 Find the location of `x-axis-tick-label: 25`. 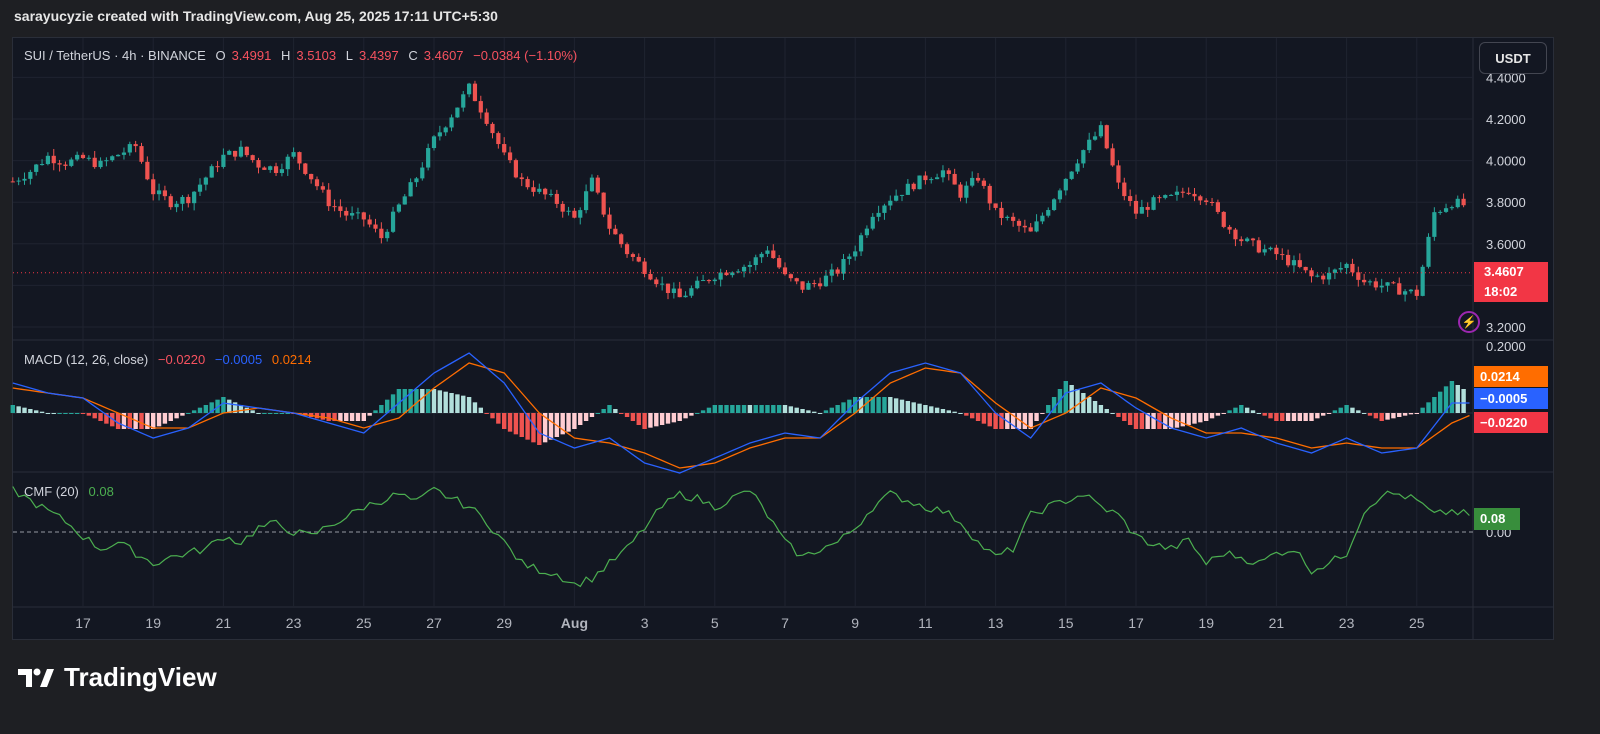

x-axis-tick-label: 25 is located at coordinates (364, 623).